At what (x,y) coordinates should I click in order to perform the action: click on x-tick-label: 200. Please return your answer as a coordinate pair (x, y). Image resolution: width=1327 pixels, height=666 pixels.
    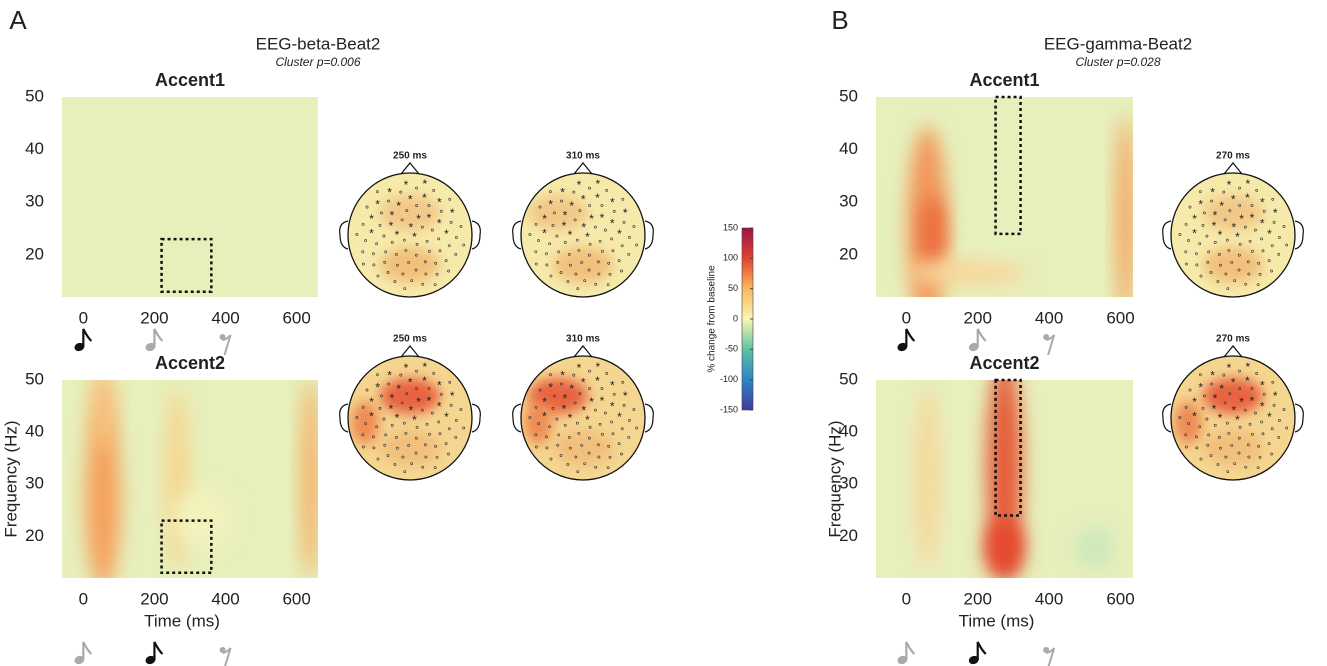
    Looking at the image, I should click on (978, 598).